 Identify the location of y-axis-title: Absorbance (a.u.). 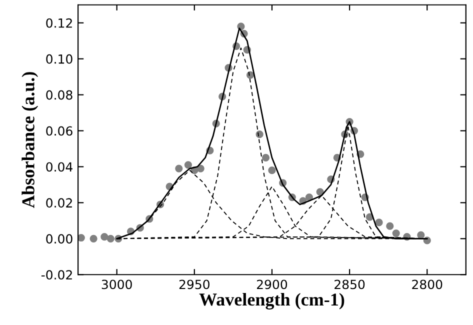
(30, 140).